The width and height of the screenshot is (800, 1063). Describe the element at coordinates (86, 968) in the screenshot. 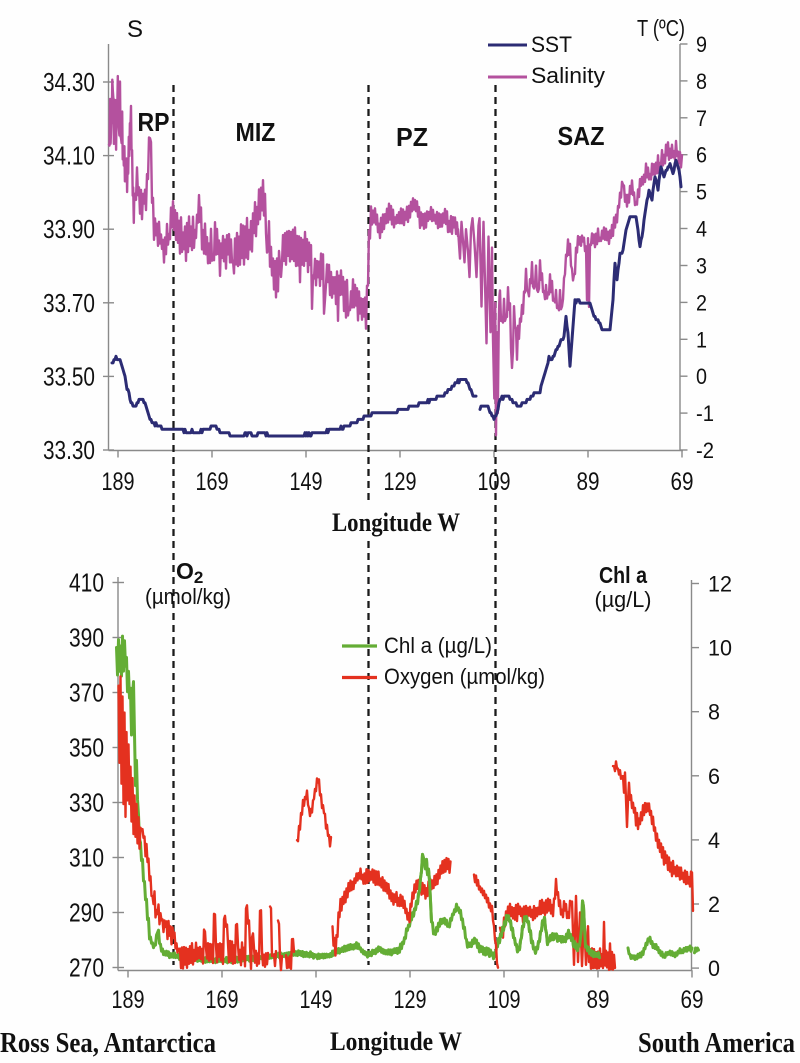

I see `svg-text: 270` at that location.